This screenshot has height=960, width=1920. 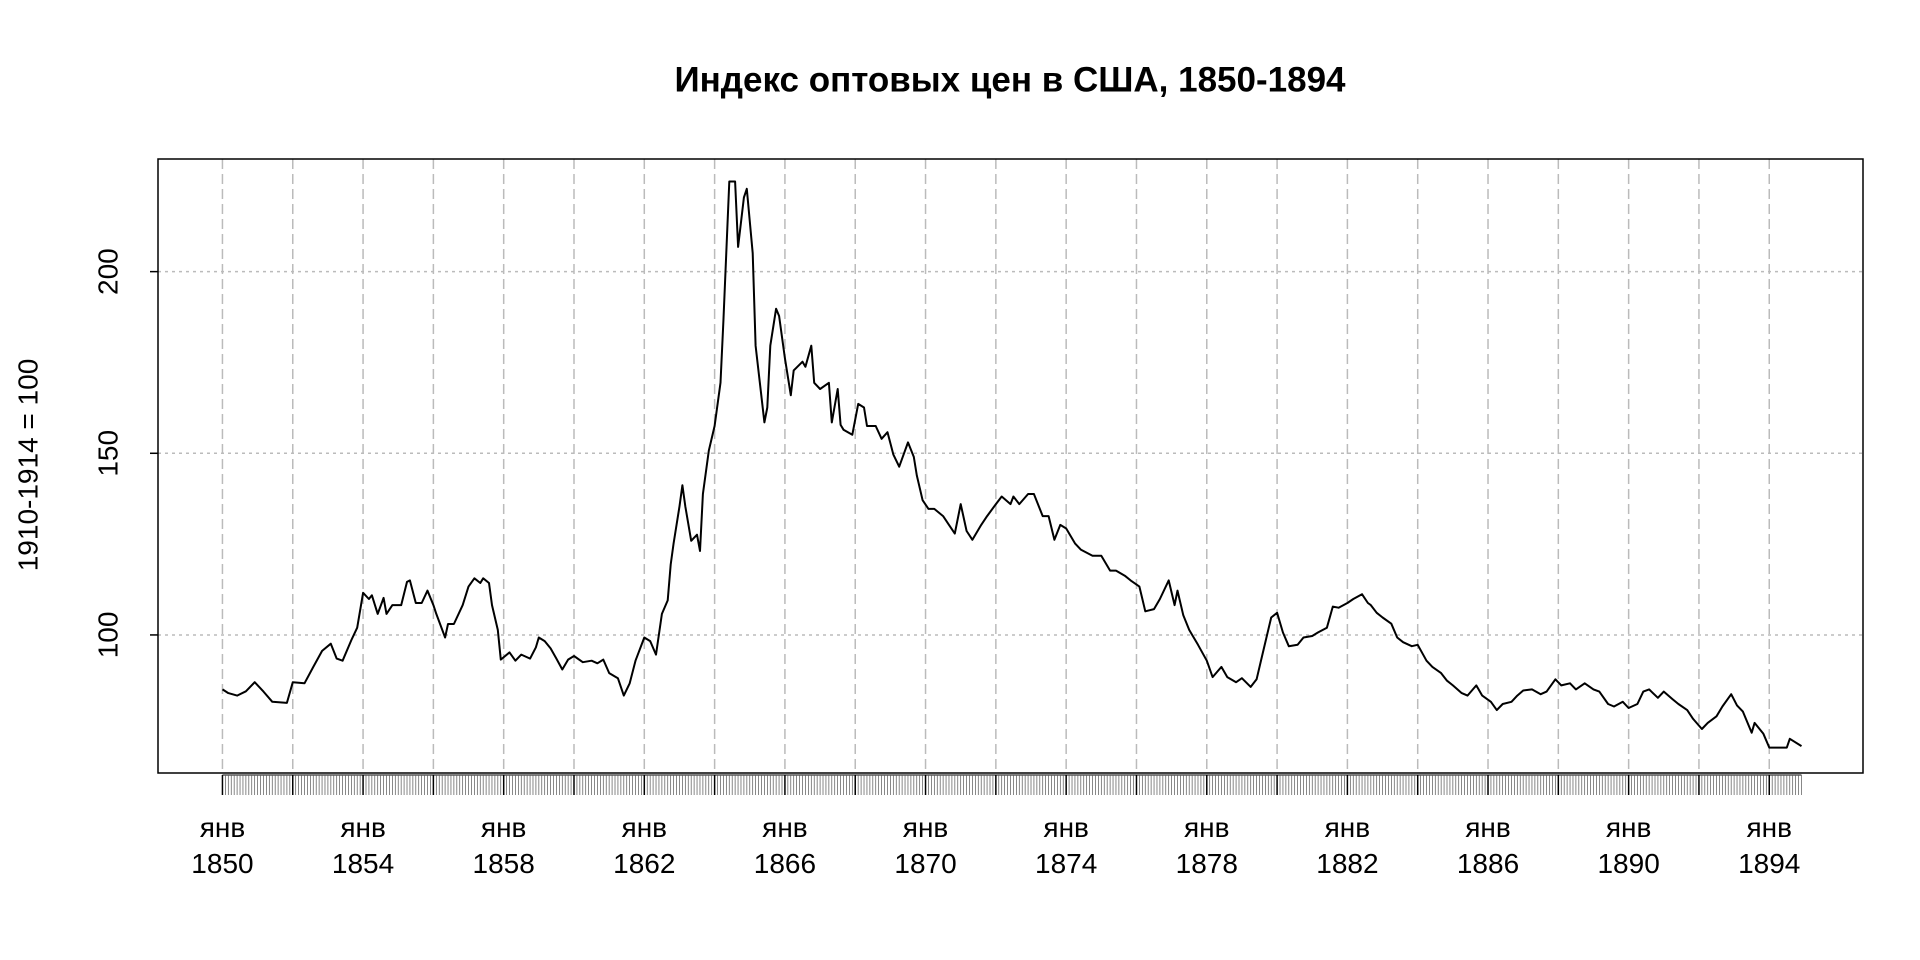 I want to click on x-tick-label-line: 1850, so click(x=222, y=863).